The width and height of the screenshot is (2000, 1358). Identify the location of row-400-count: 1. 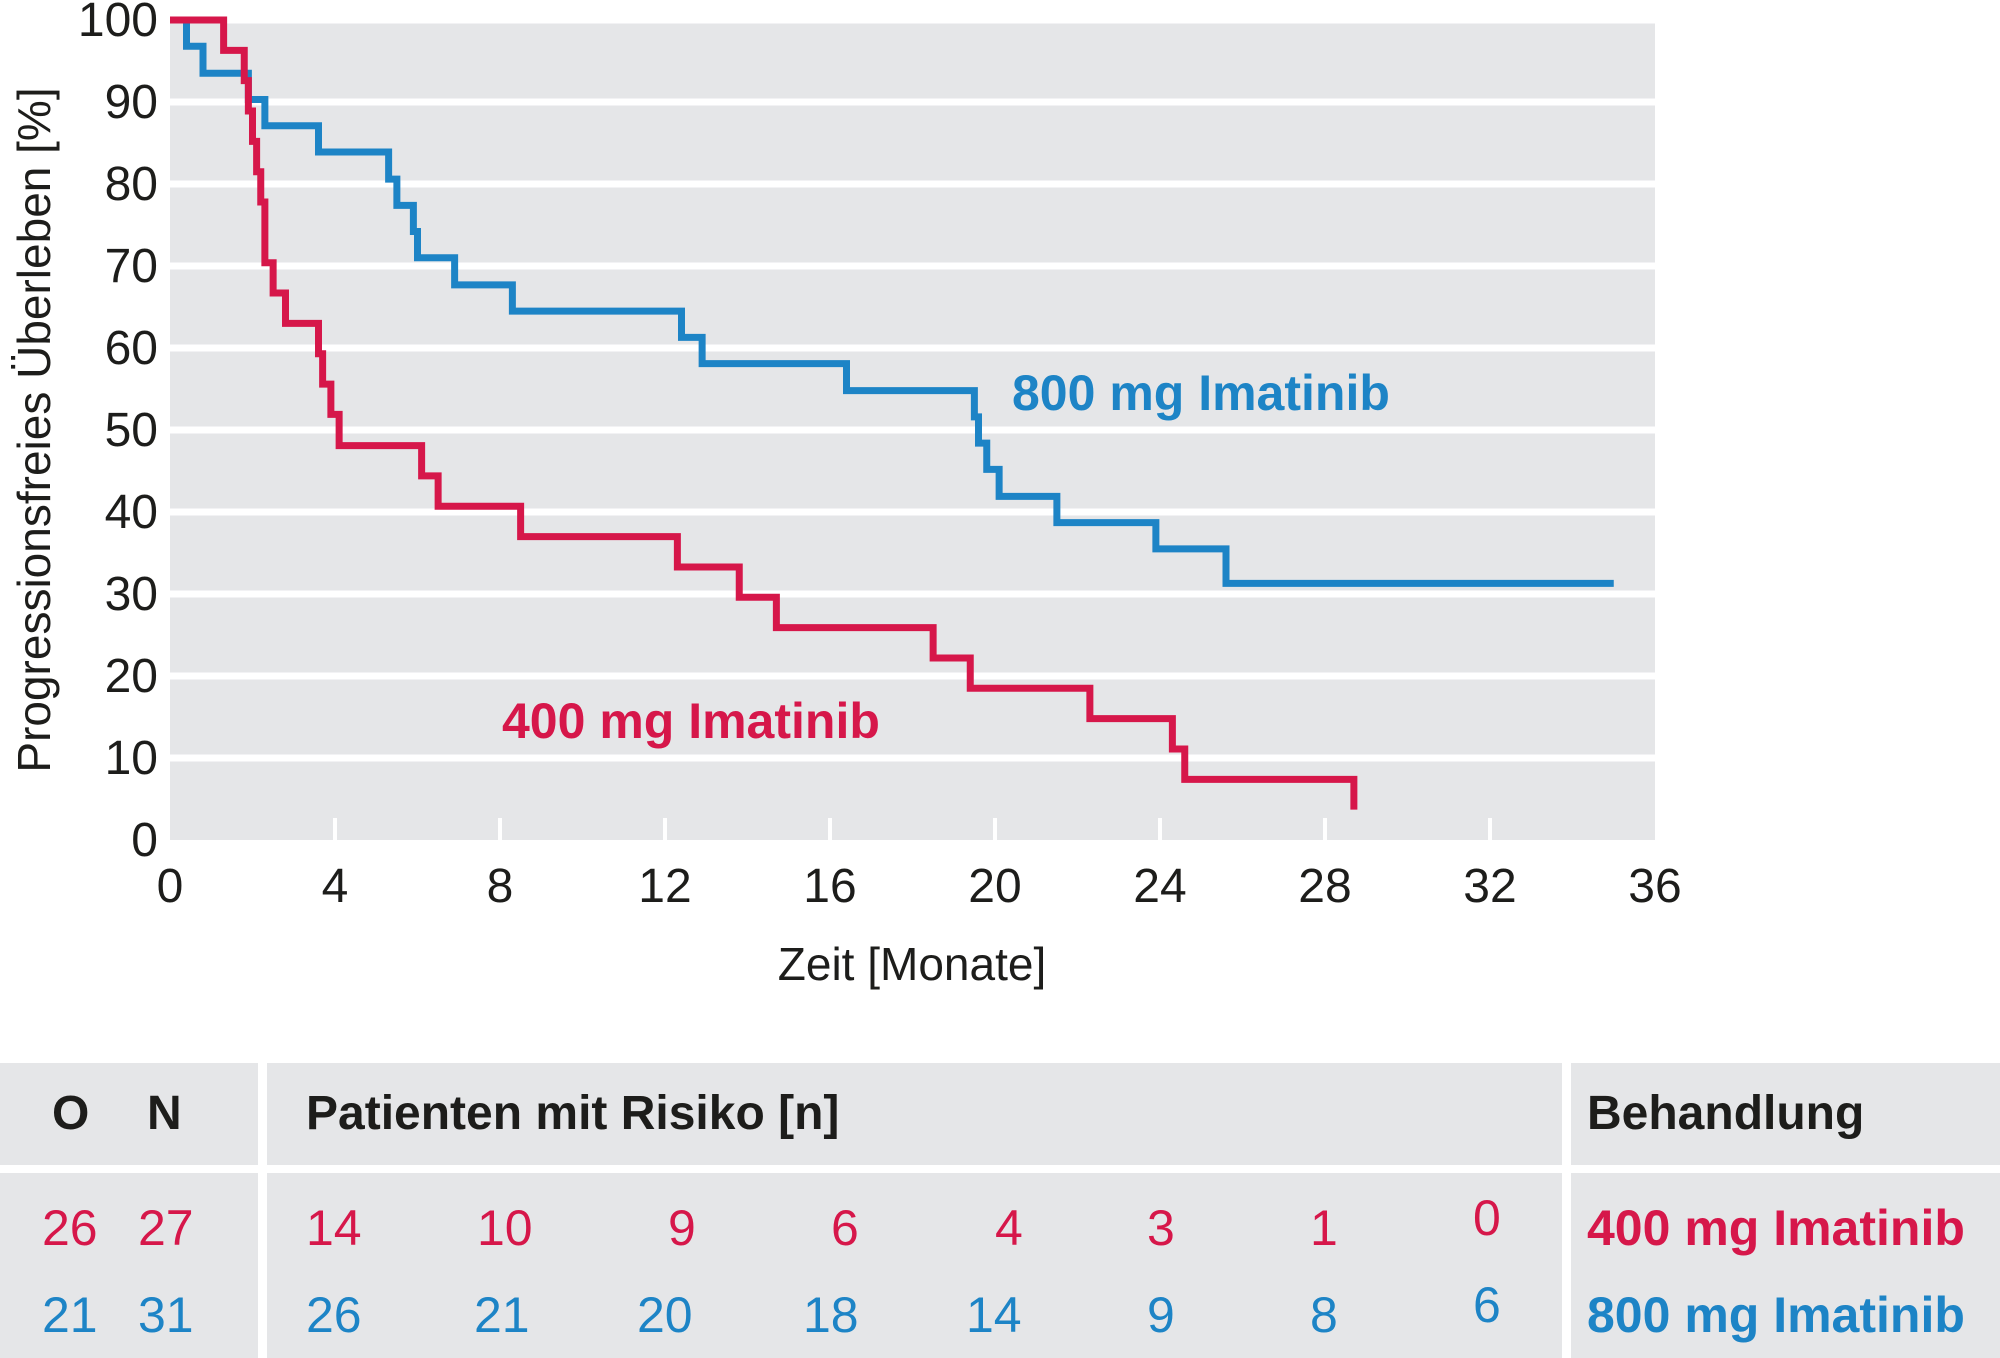
(1324, 1228).